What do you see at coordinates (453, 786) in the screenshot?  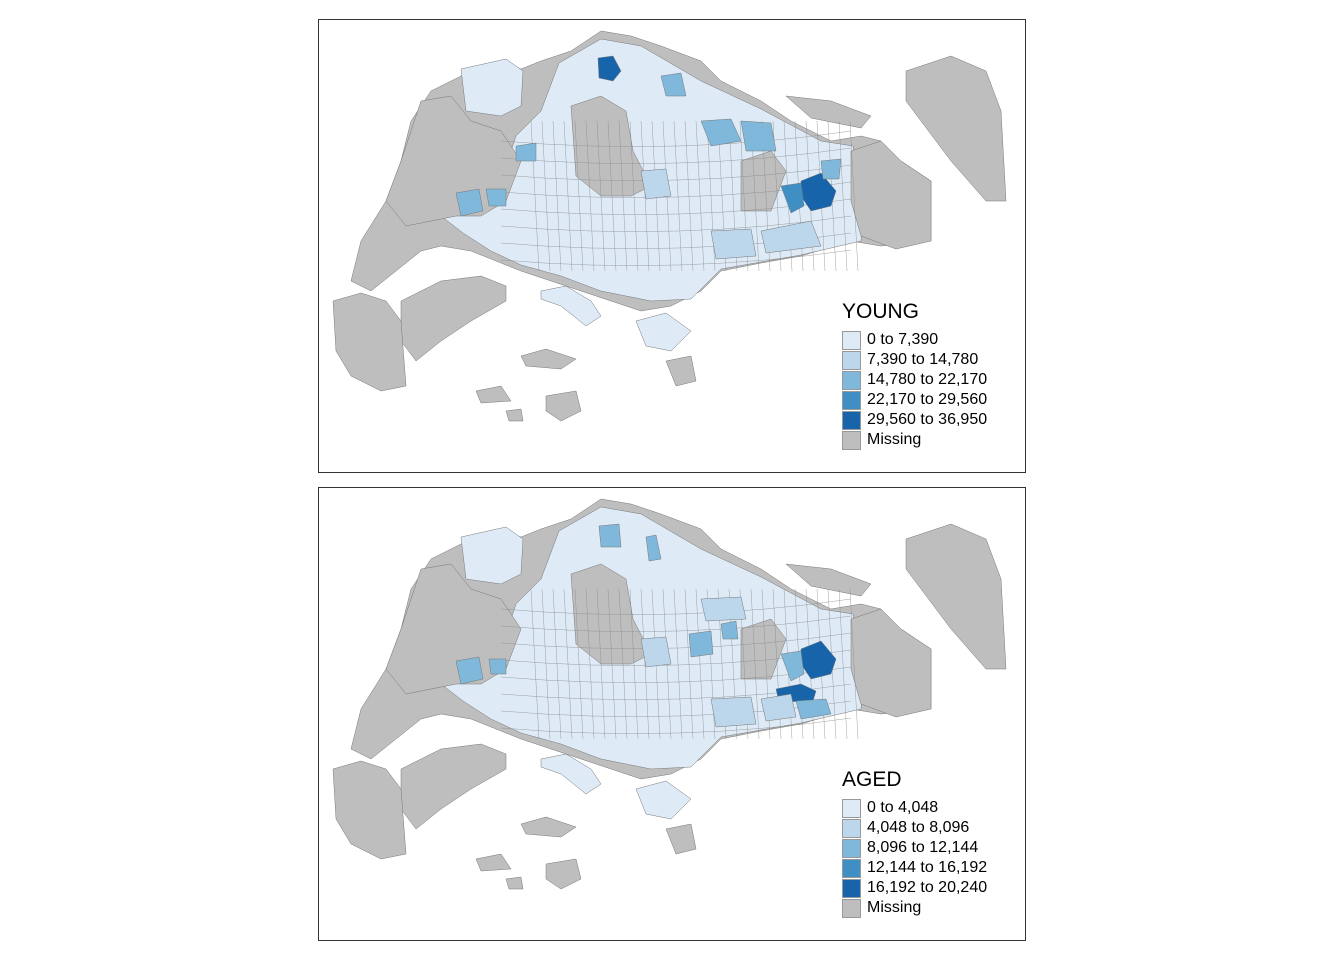 I see `jurong-island` at bounding box center [453, 786].